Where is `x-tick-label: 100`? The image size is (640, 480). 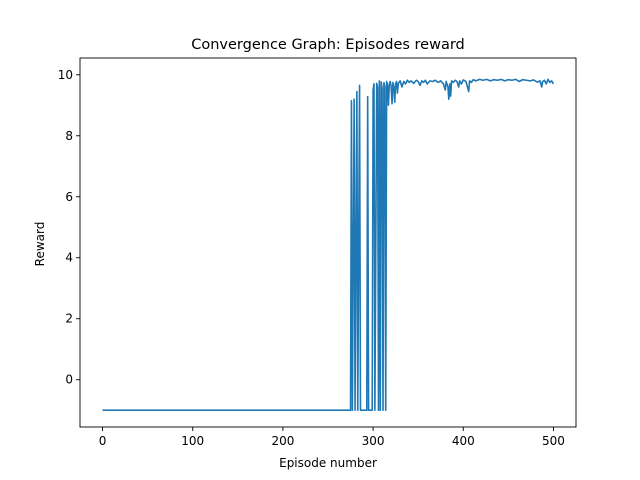
x-tick-label: 100 is located at coordinates (192, 441).